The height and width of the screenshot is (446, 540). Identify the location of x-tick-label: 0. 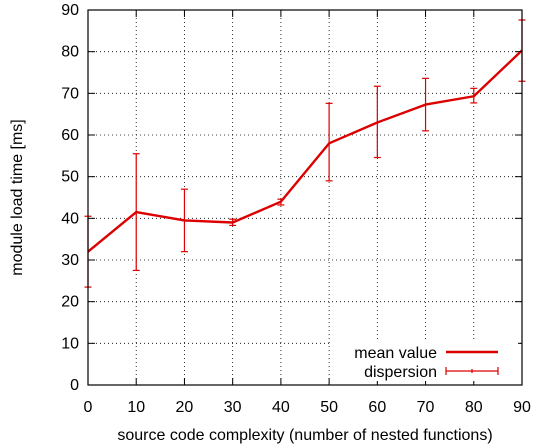
(88, 407).